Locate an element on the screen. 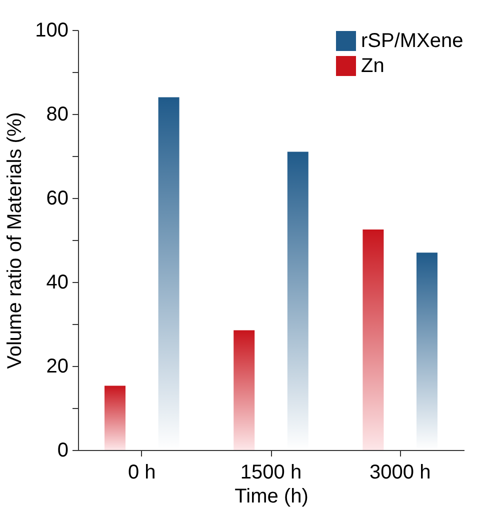  legend-label: Zn is located at coordinates (372, 66).